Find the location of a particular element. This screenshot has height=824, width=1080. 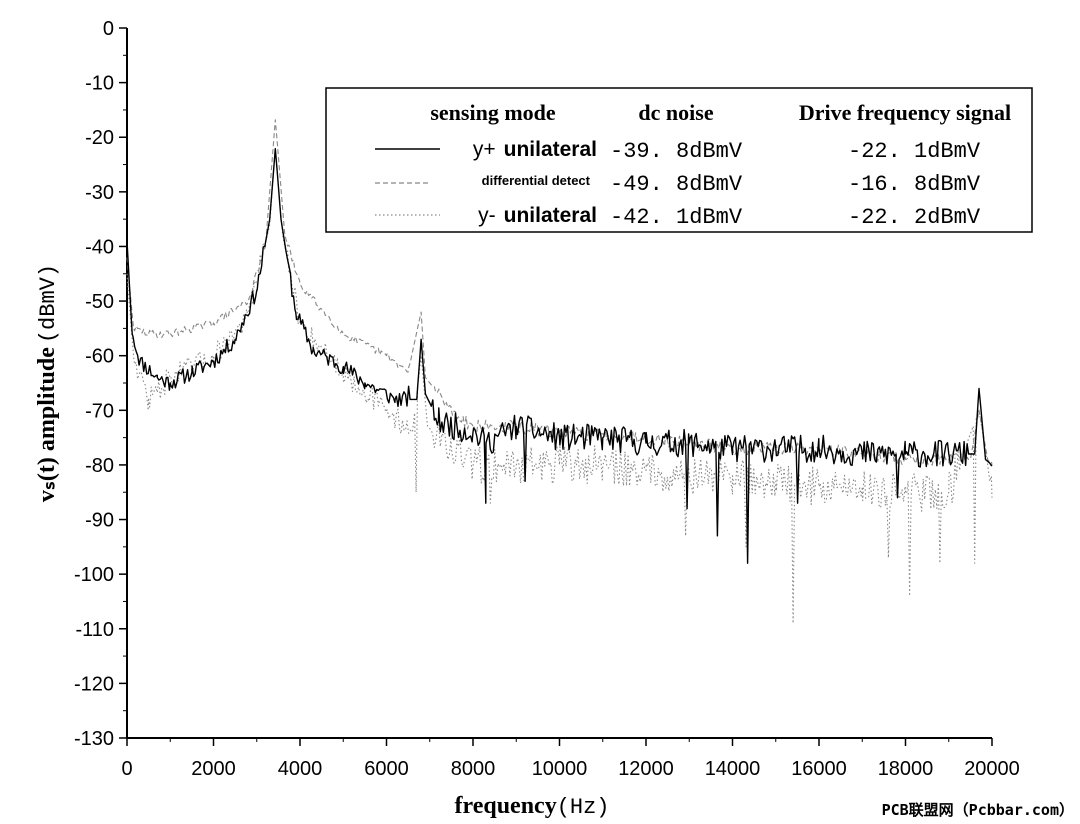

y-tick-label: -40 is located at coordinates (99, 247).